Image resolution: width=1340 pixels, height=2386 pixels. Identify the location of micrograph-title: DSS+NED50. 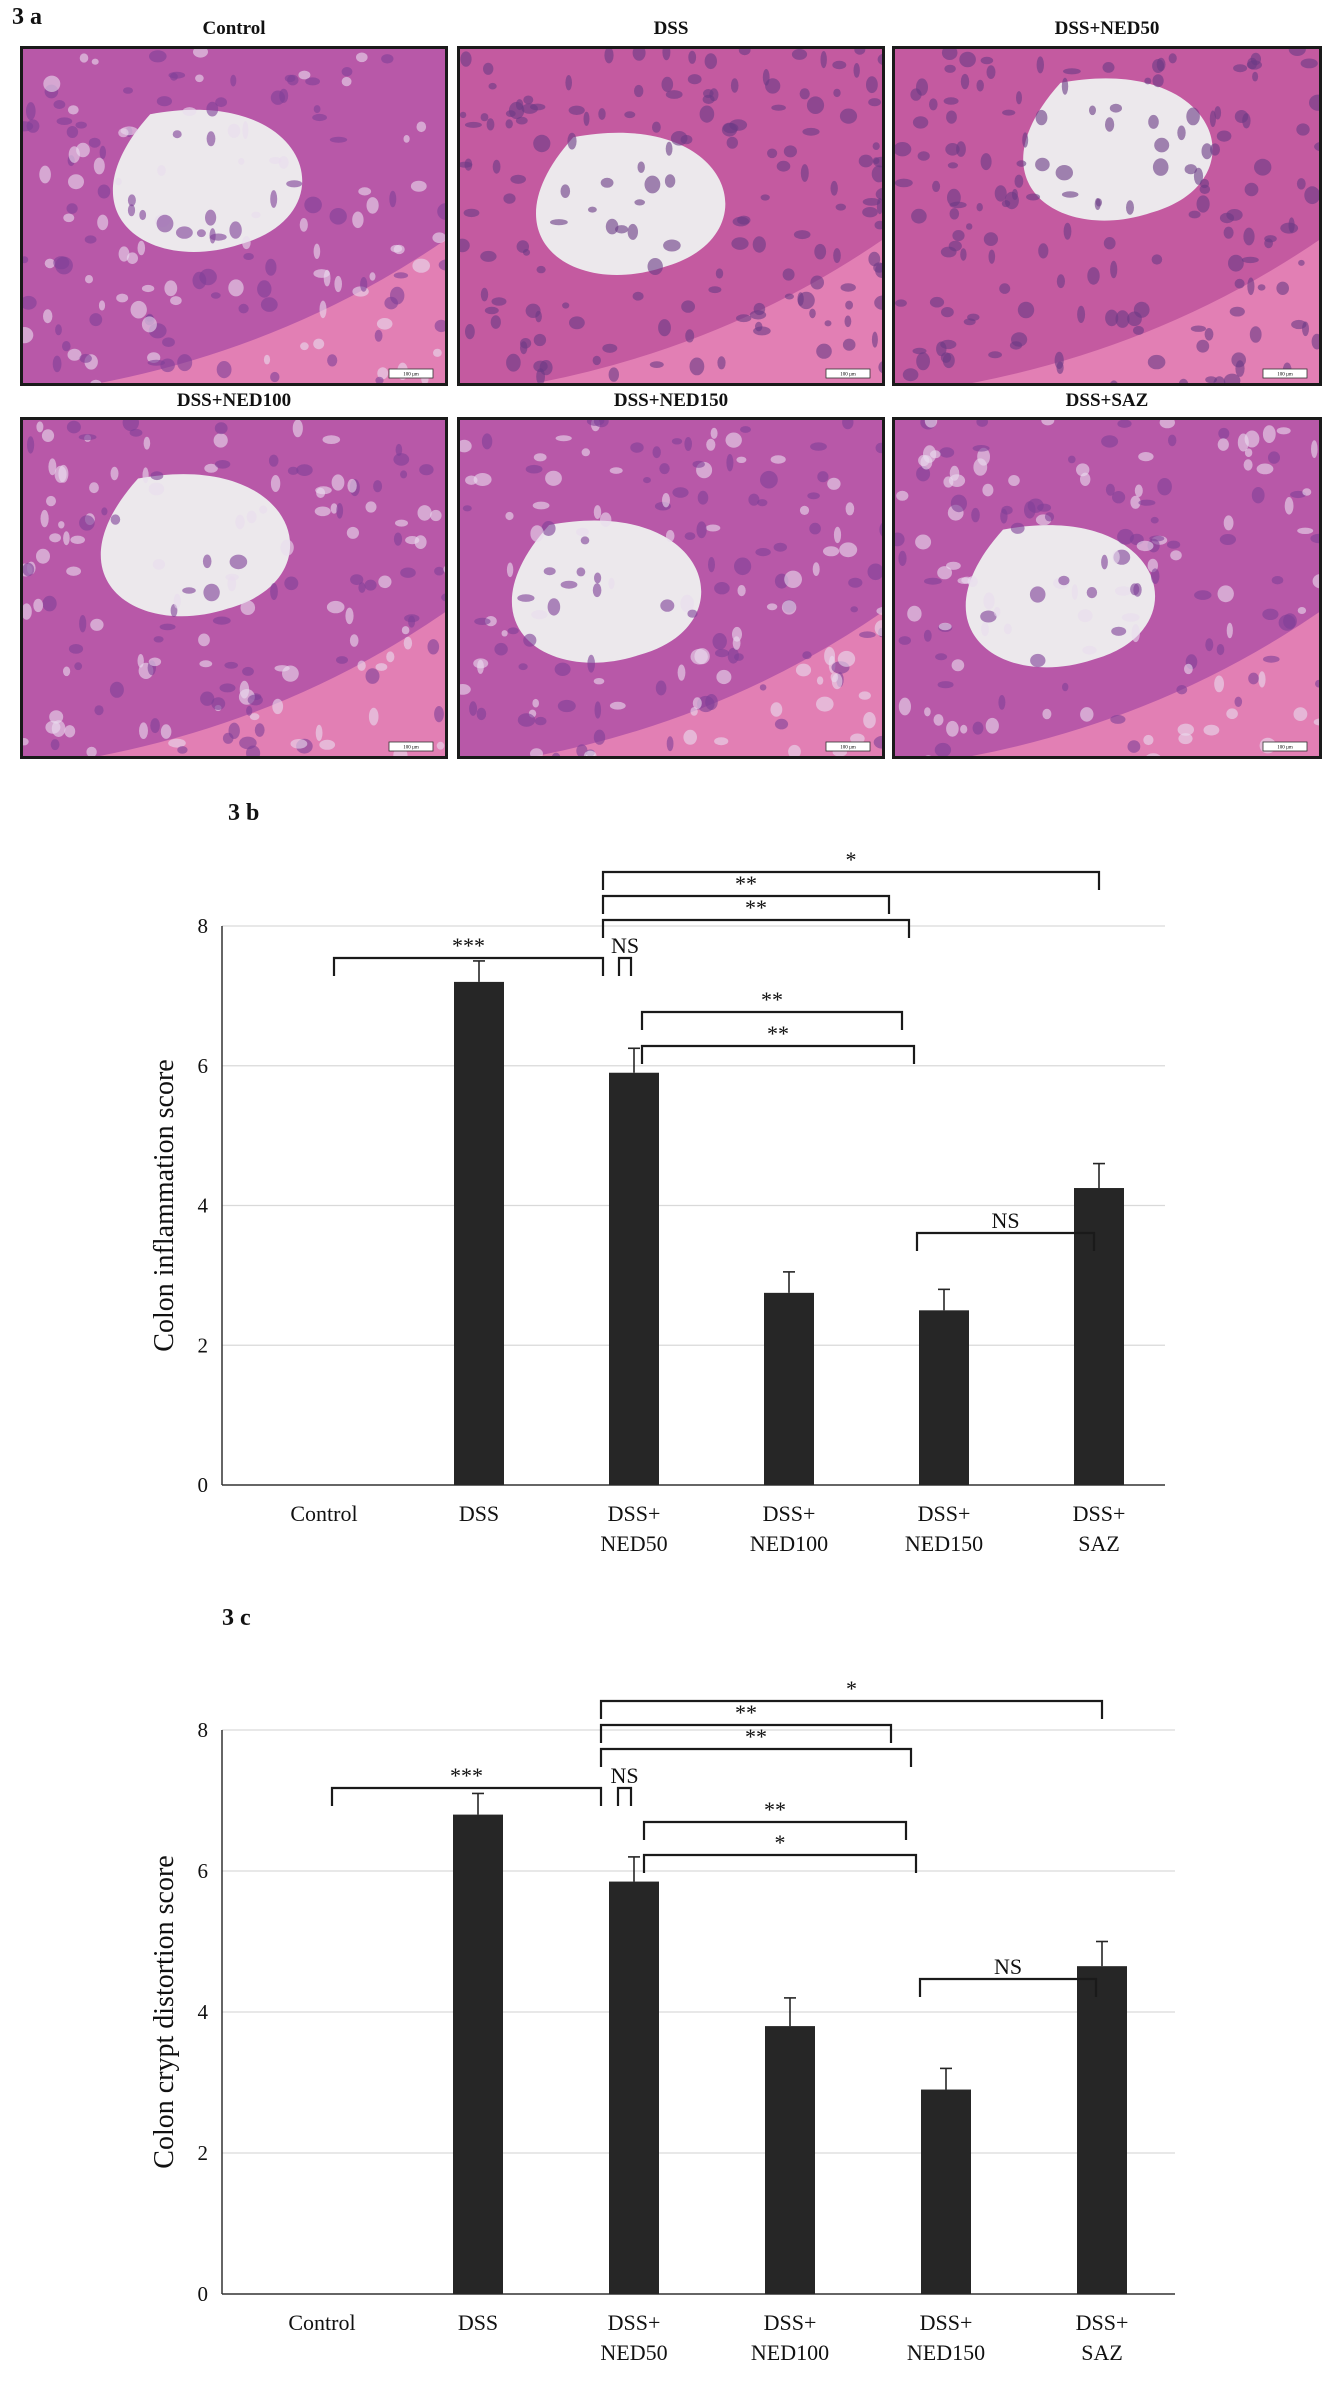
(1107, 28).